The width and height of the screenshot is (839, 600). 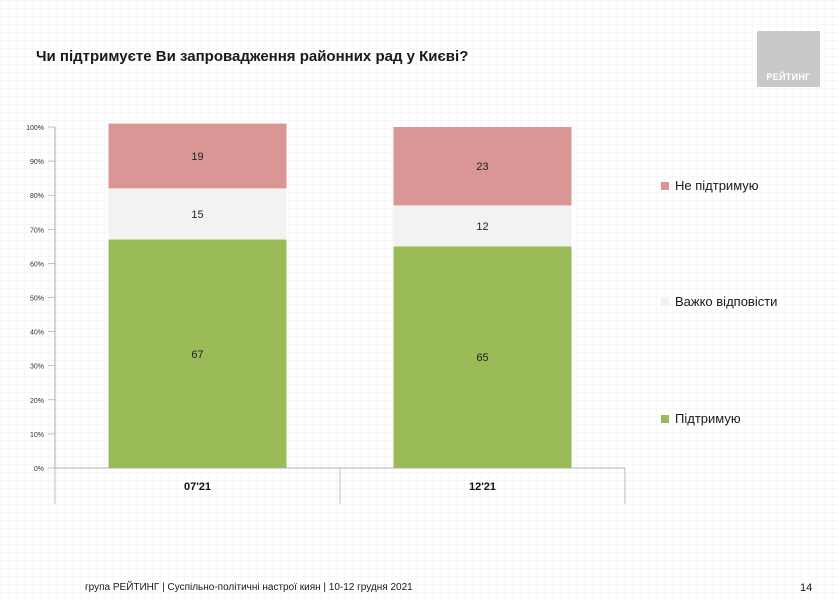 I want to click on x-tick-label: 12'21, so click(x=482, y=487).